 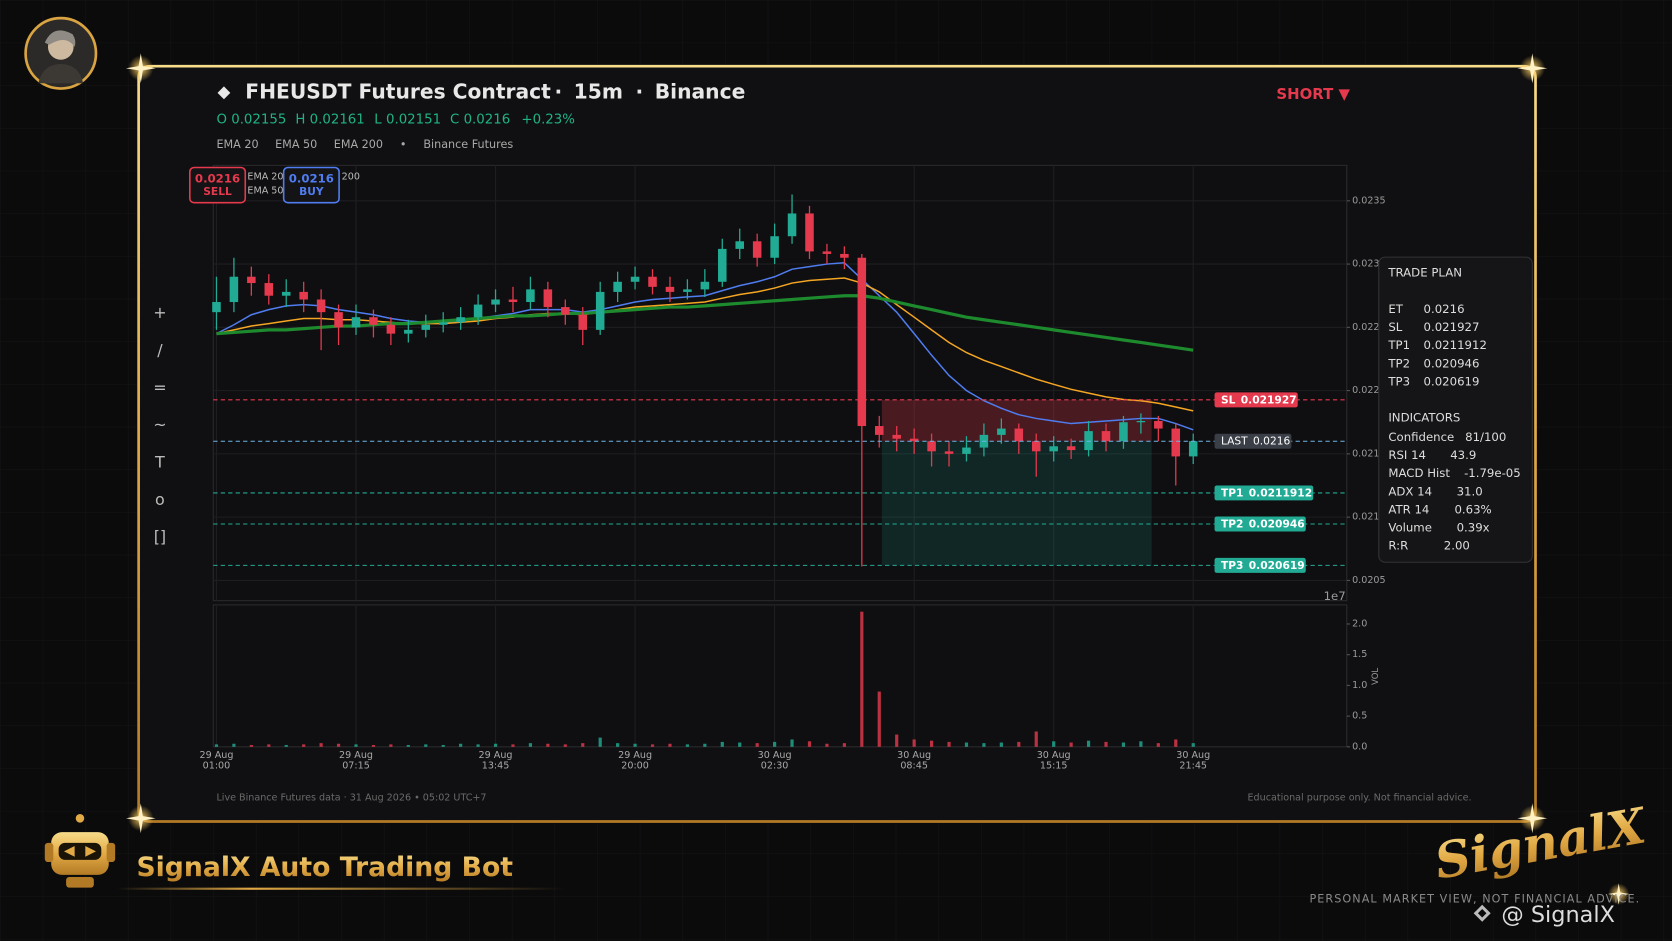 I want to click on indicator-name: Volume, so click(x=1410, y=528).